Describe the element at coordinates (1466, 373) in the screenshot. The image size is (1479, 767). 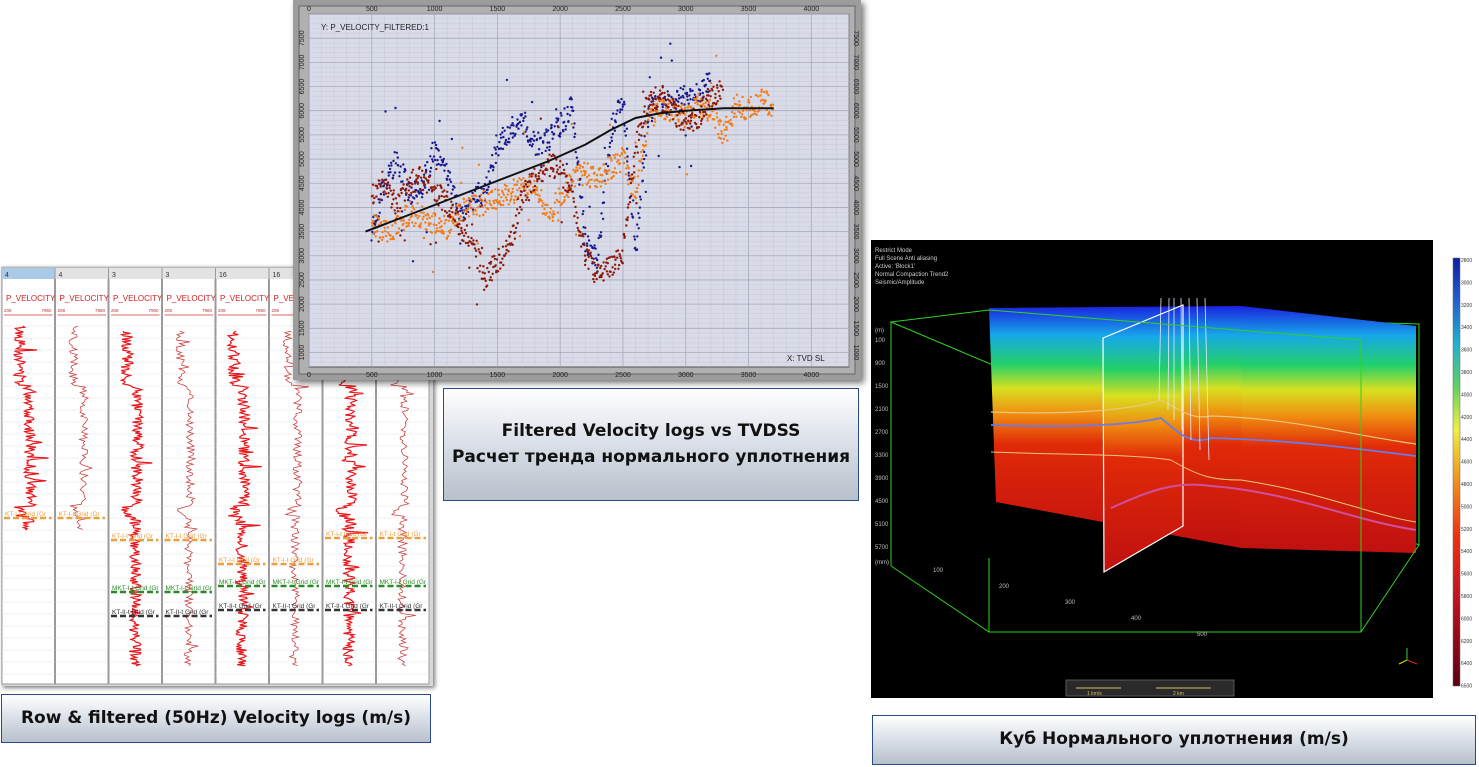
I see `cube-colorbar-tick: 3800` at that location.